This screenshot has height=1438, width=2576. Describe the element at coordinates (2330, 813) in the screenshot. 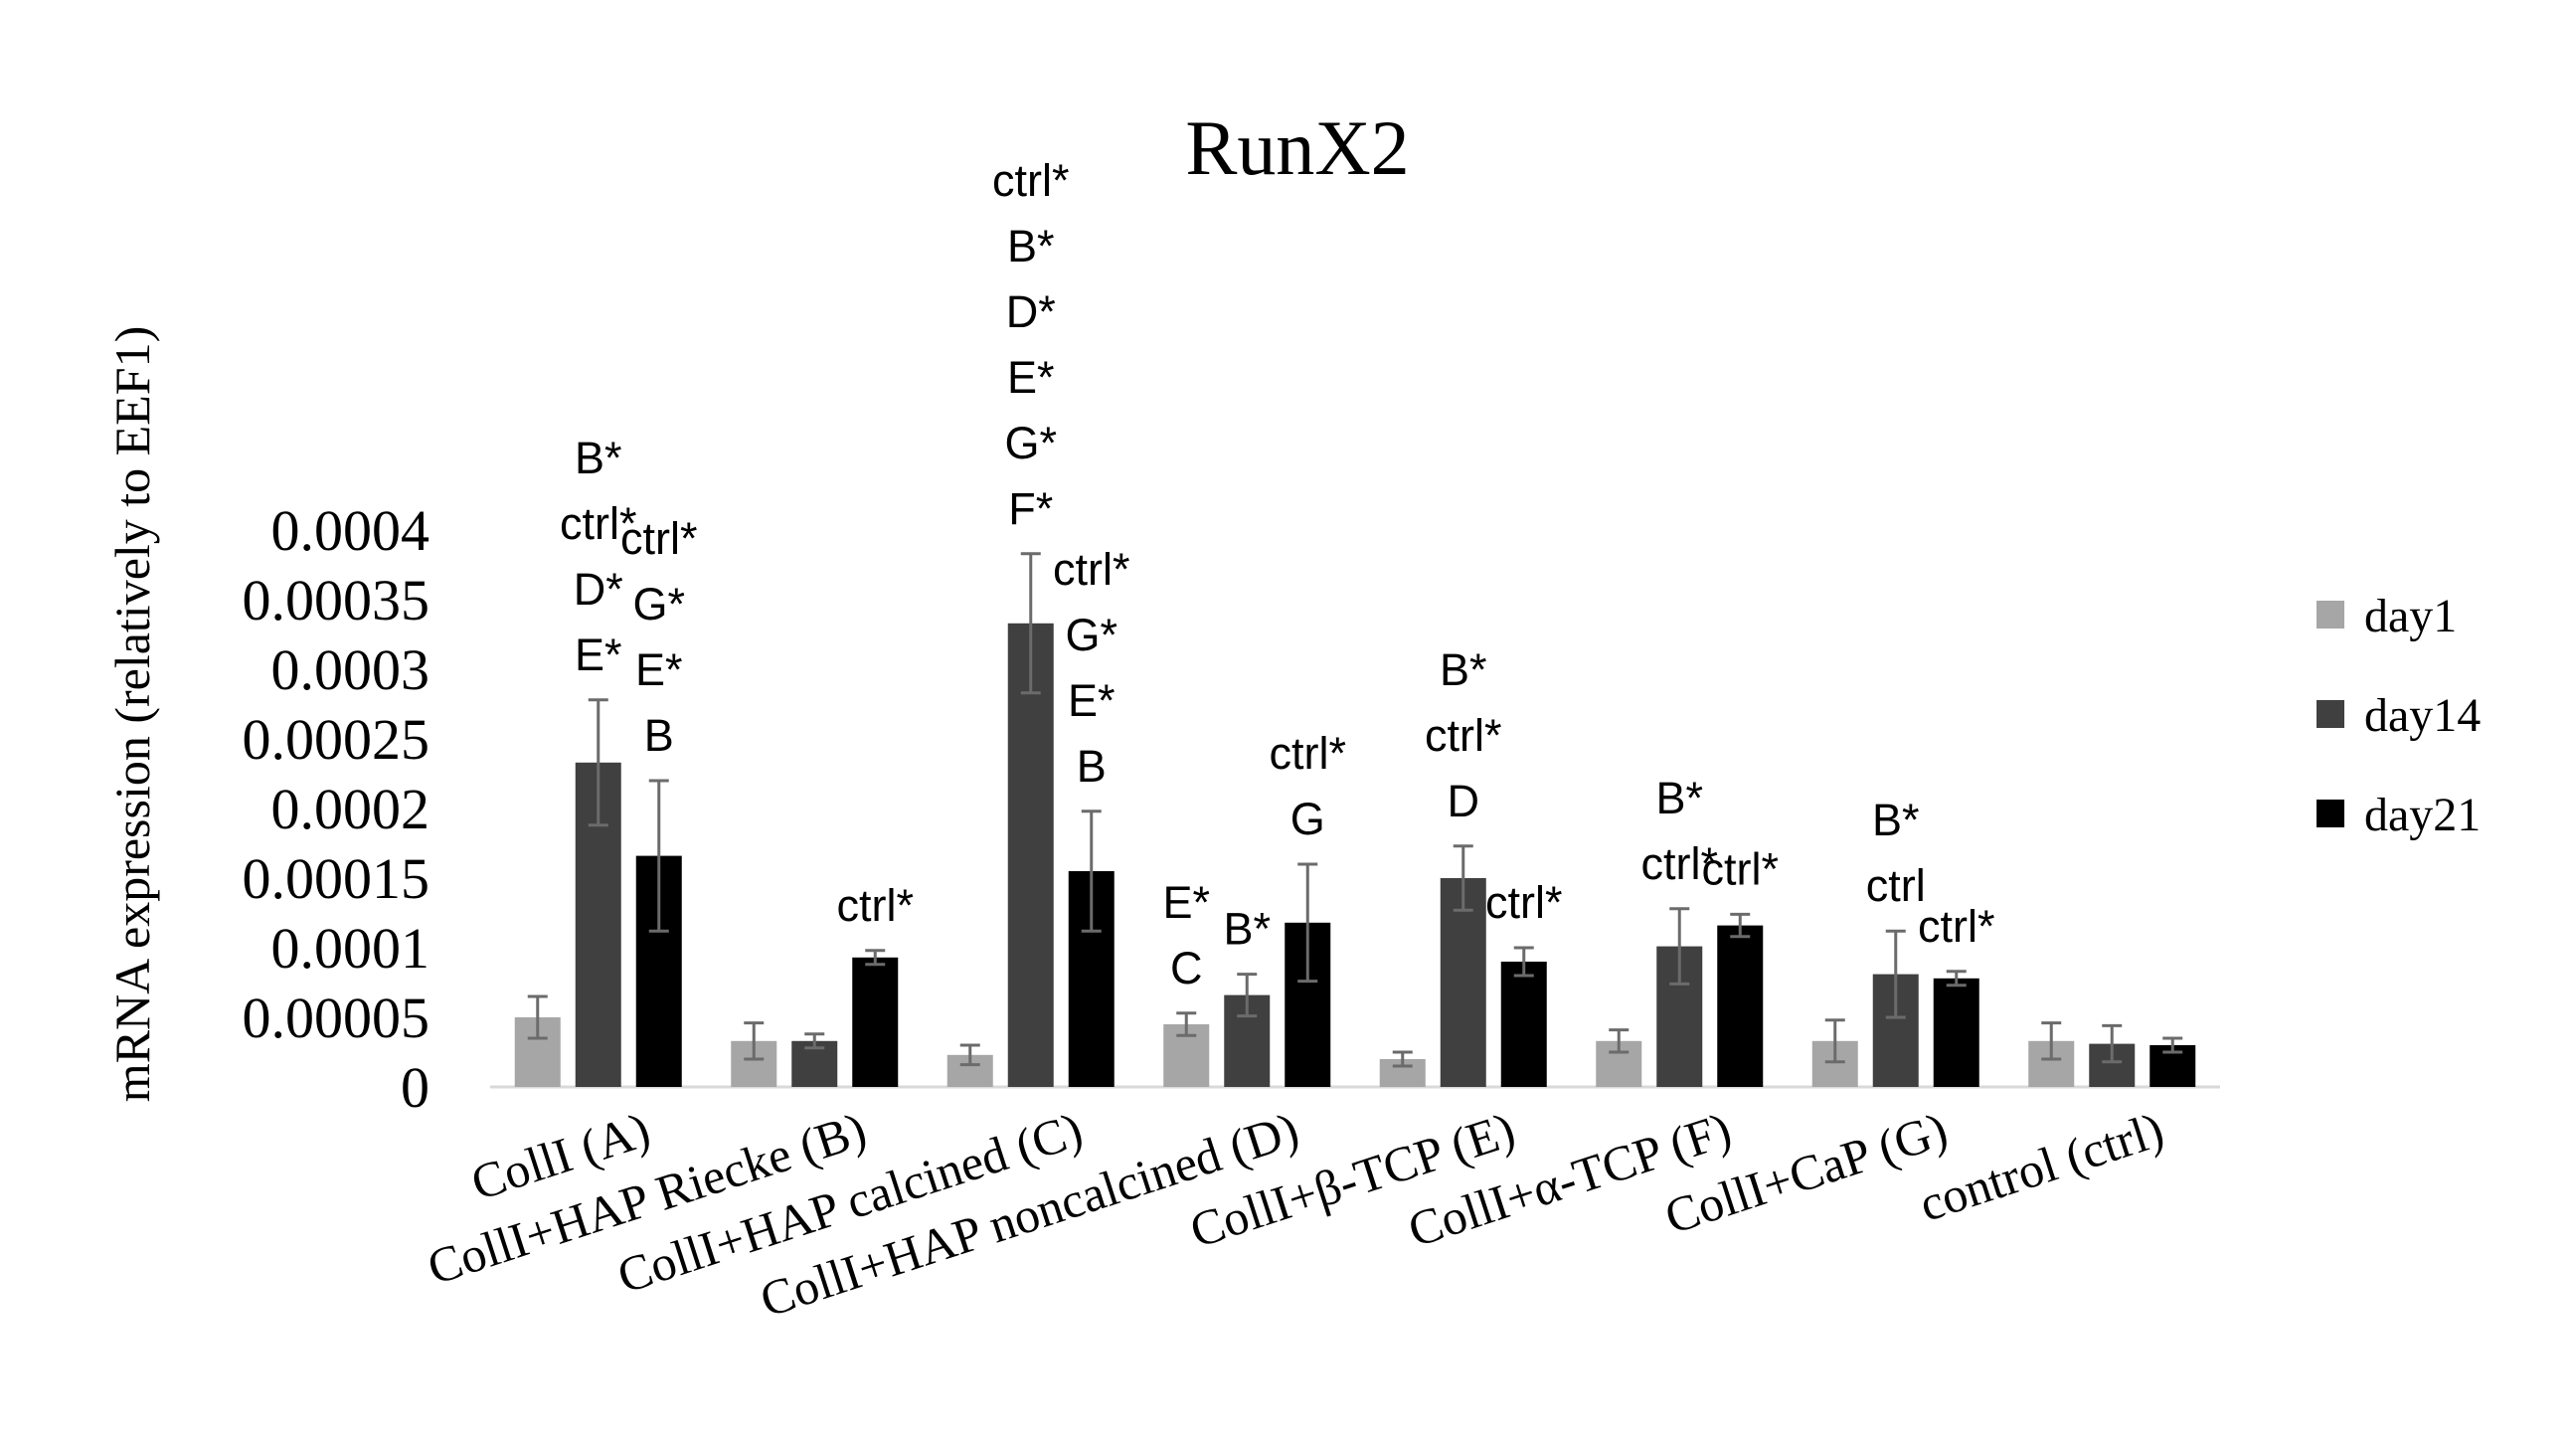

I see `legend-swatch-day21` at that location.